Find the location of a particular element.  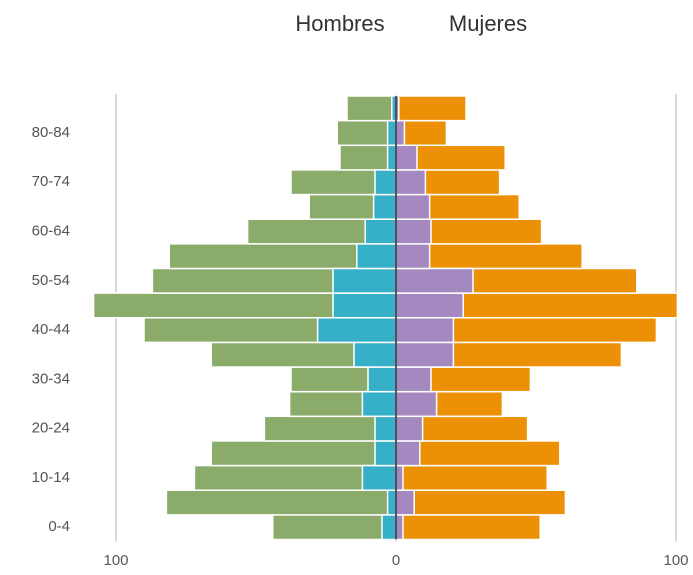

y-tick-label: 0-4 is located at coordinates (59, 526).